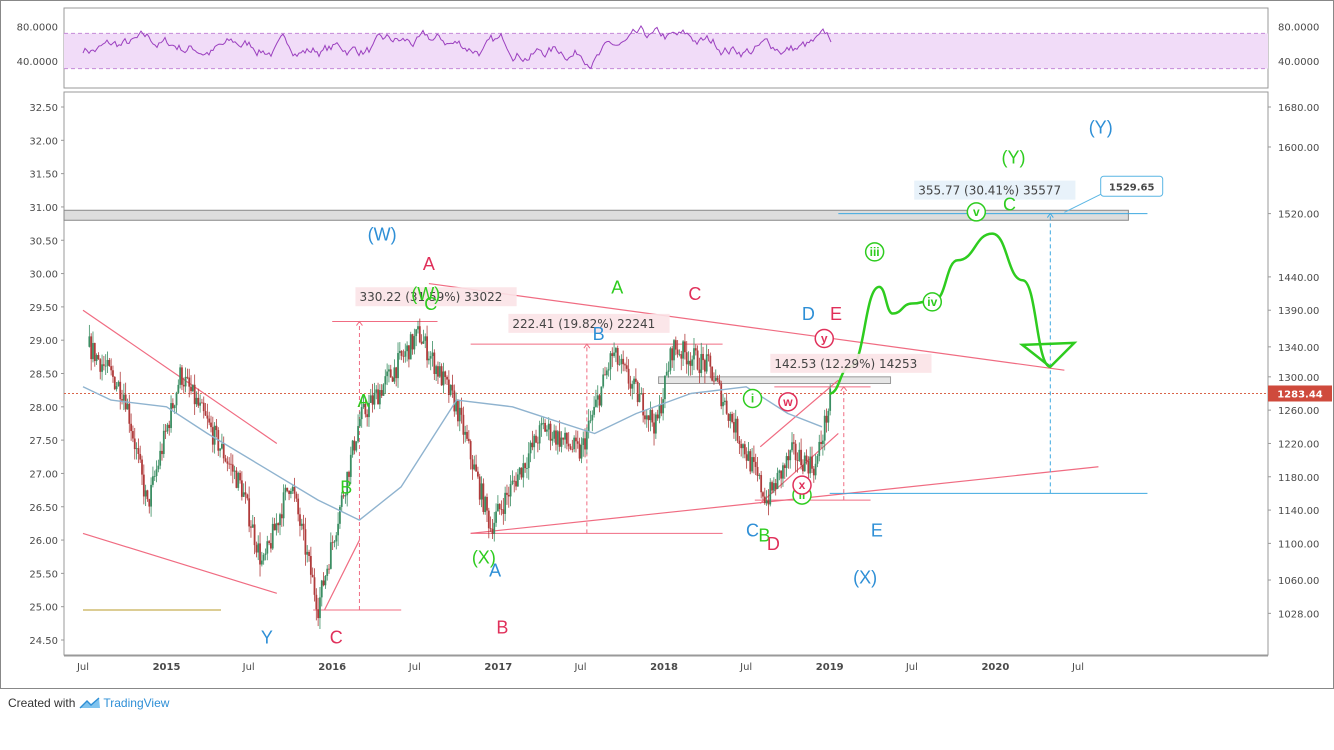 The height and width of the screenshot is (750, 1334). I want to click on wave-label: C, so click(1009, 204).